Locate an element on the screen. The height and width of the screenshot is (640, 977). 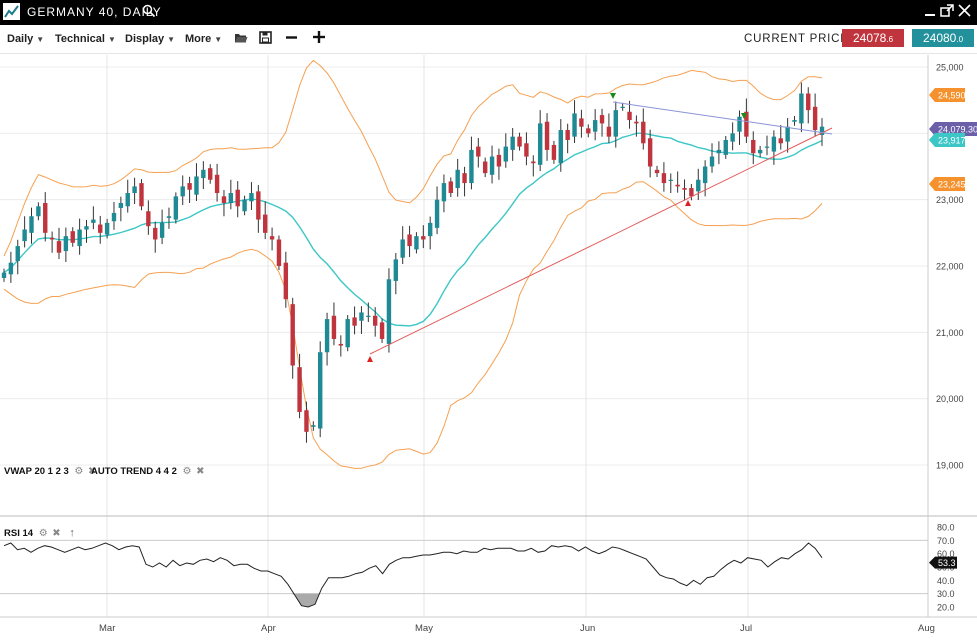
menu-display: Display ▼ is located at coordinates (150, 39).